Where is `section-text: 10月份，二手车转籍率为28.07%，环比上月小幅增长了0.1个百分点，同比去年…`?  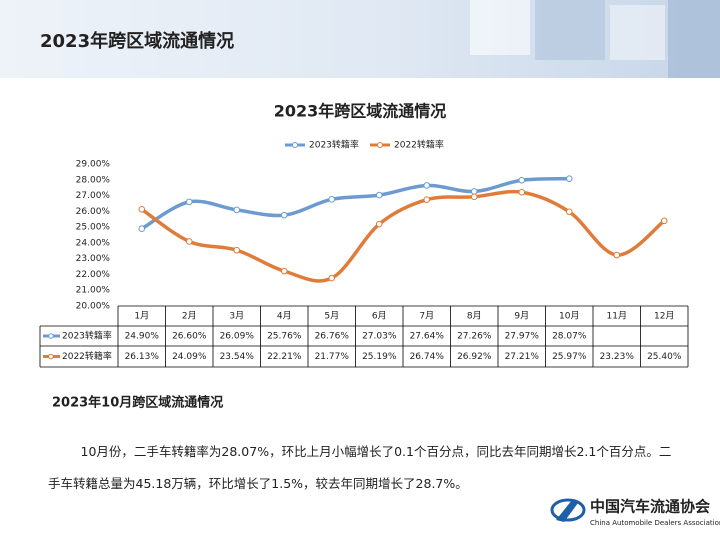
section-text: 10月份，二手车转籍率为28.07%，环比上月小幅增长了0.1个百分点，同比去年… is located at coordinates (360, 467).